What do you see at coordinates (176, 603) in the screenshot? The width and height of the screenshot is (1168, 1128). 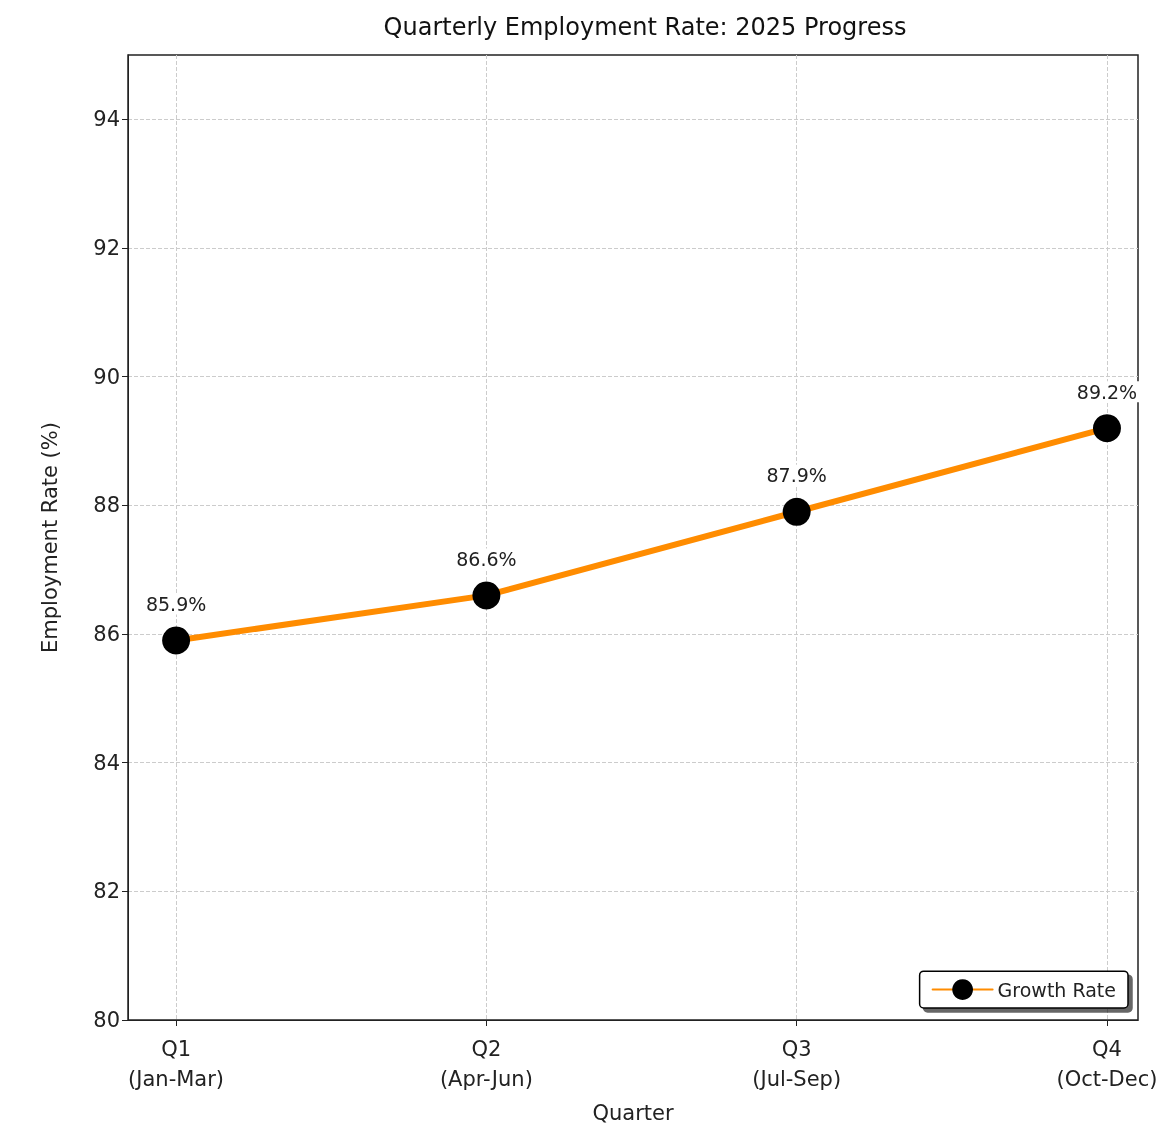 I see `text: 85.9%` at bounding box center [176, 603].